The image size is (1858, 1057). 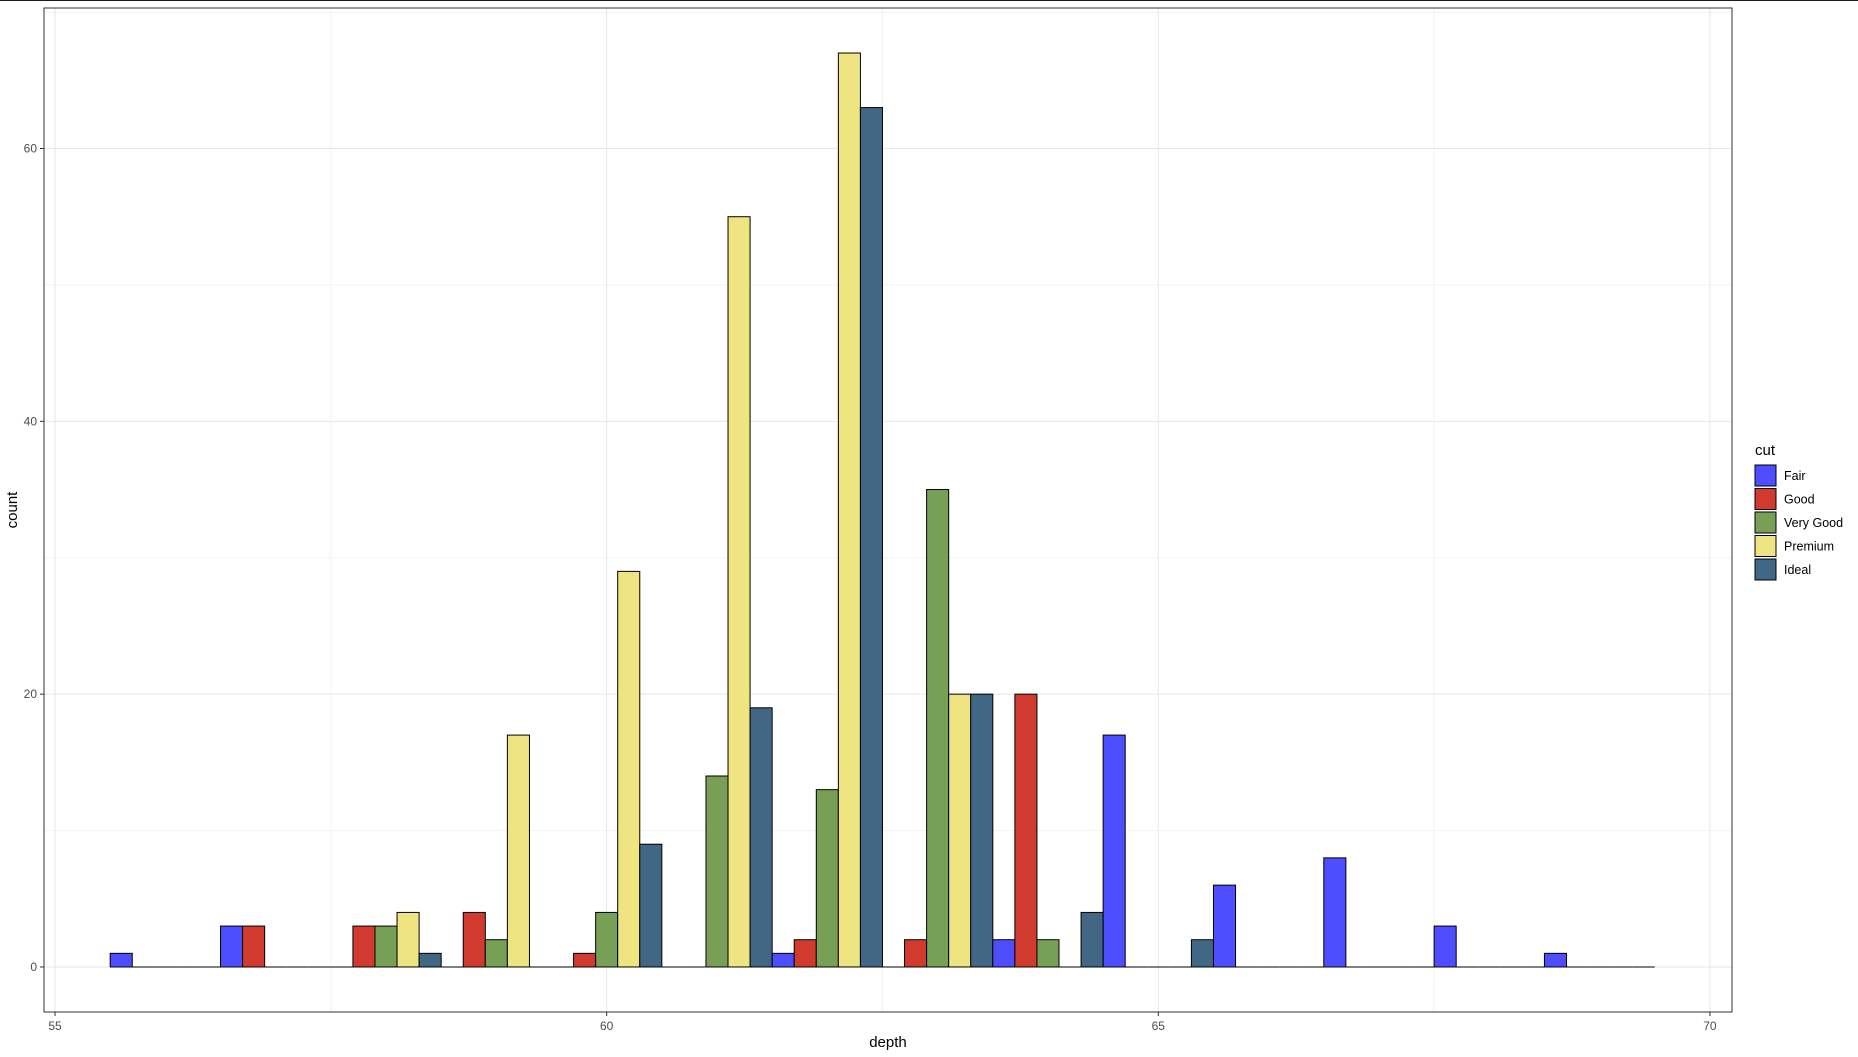 I want to click on x-tick-label: 60, so click(x=607, y=1026).